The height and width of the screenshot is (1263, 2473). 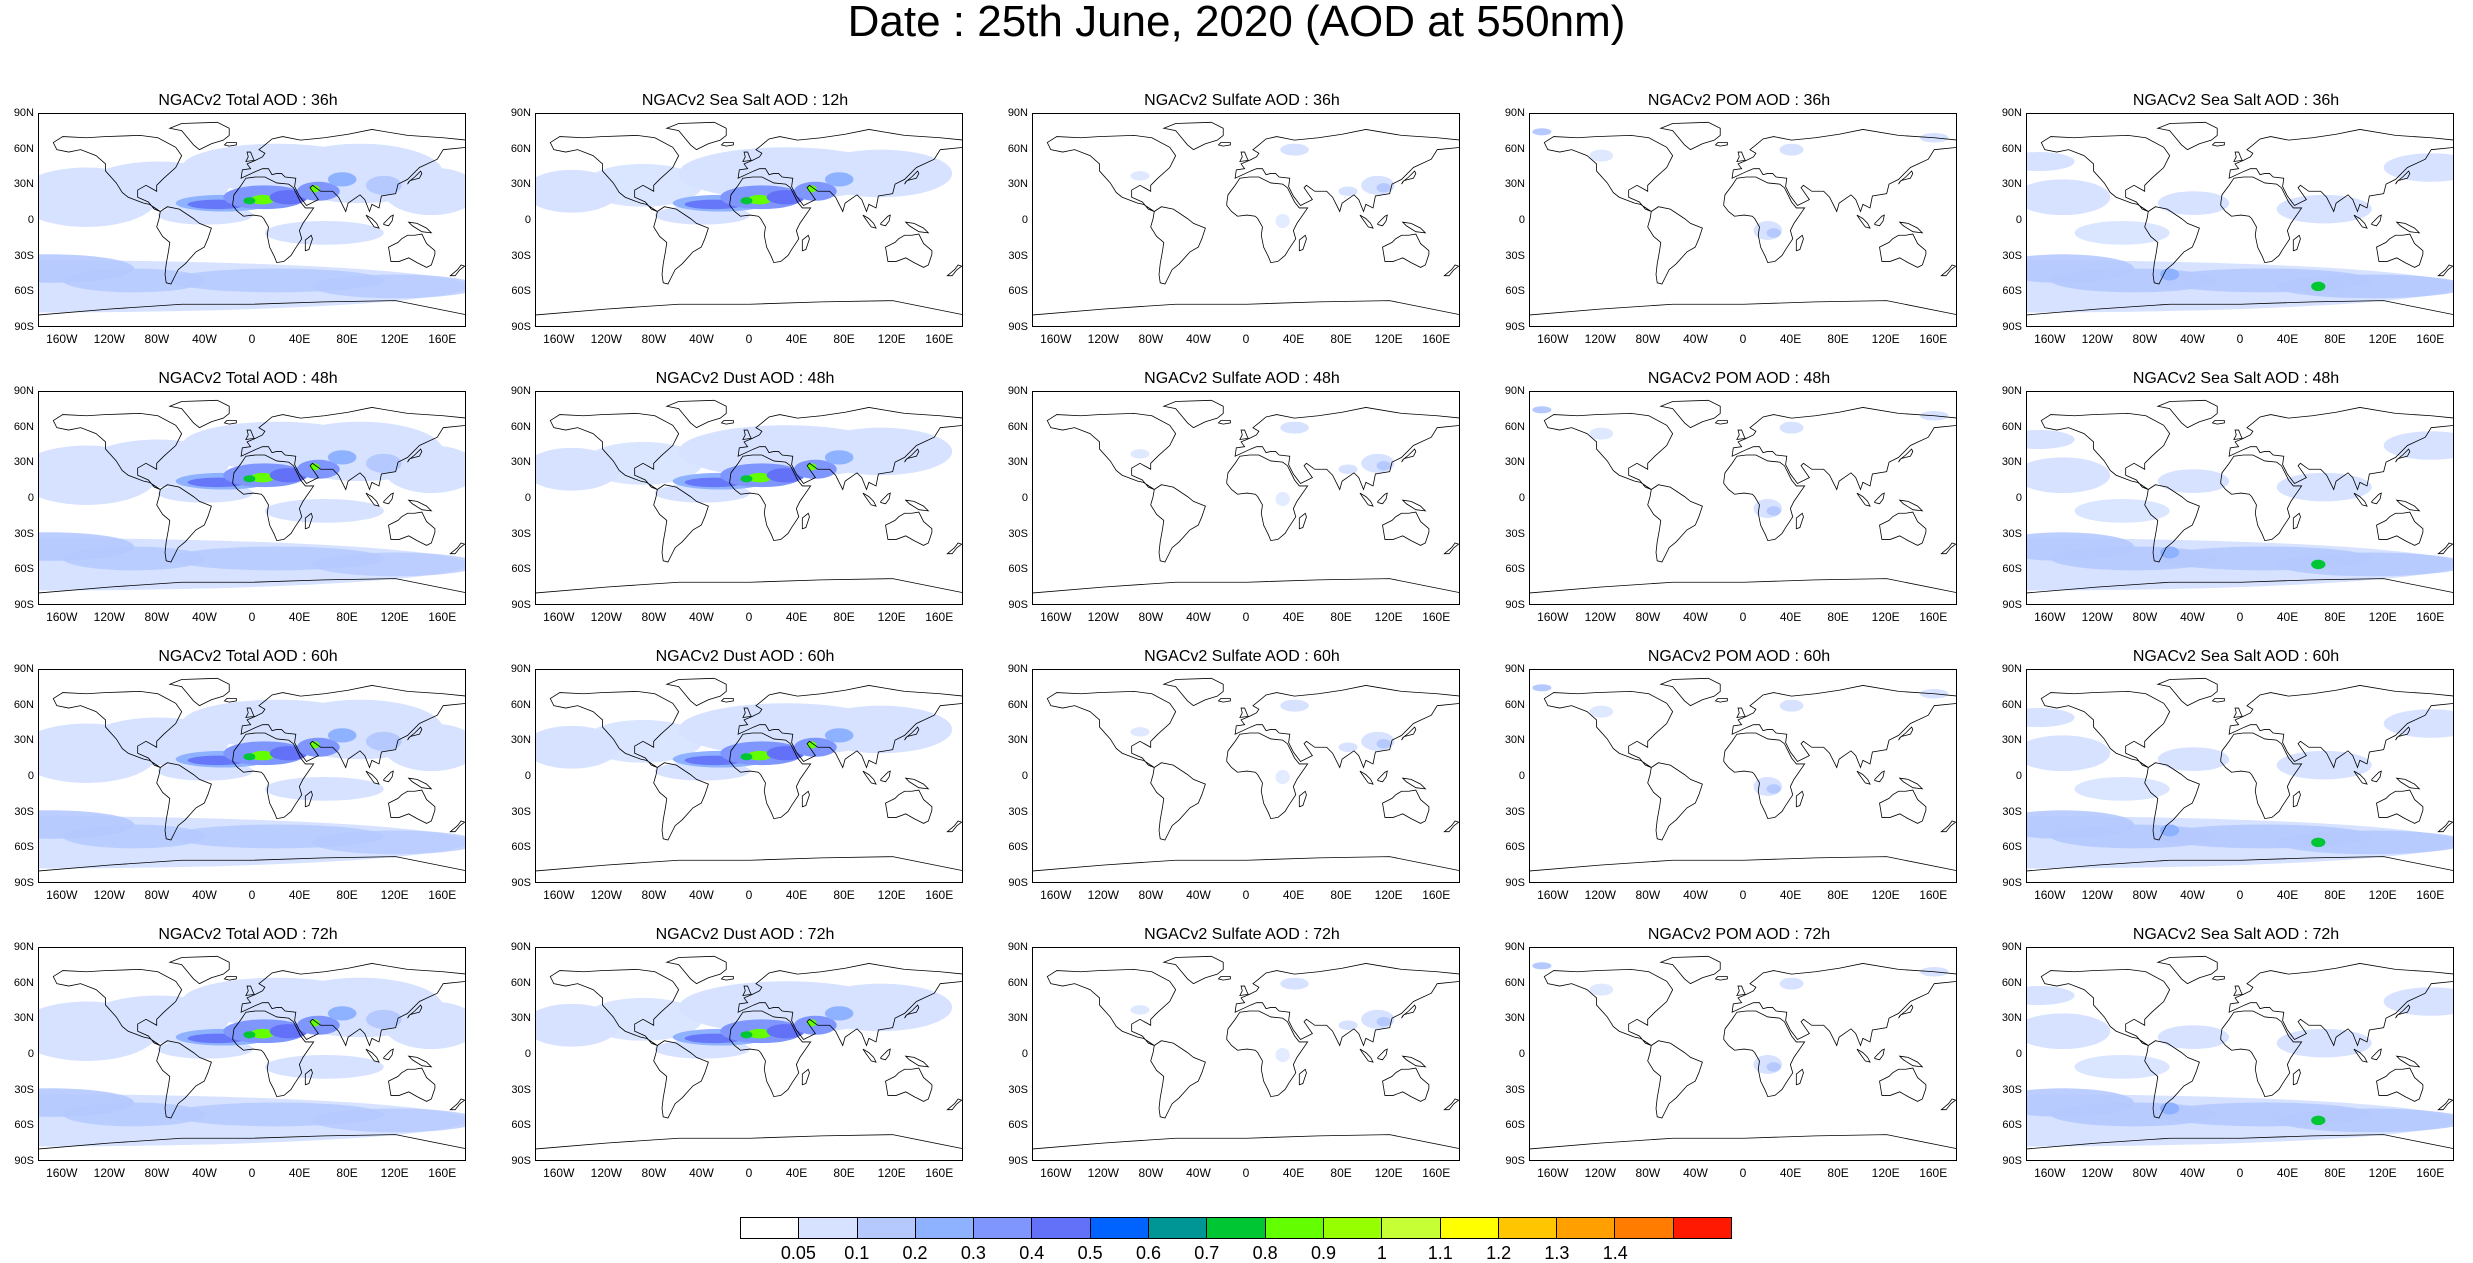 What do you see at coordinates (1553, 617) in the screenshot?
I see `lon-tick-label: 160W` at bounding box center [1553, 617].